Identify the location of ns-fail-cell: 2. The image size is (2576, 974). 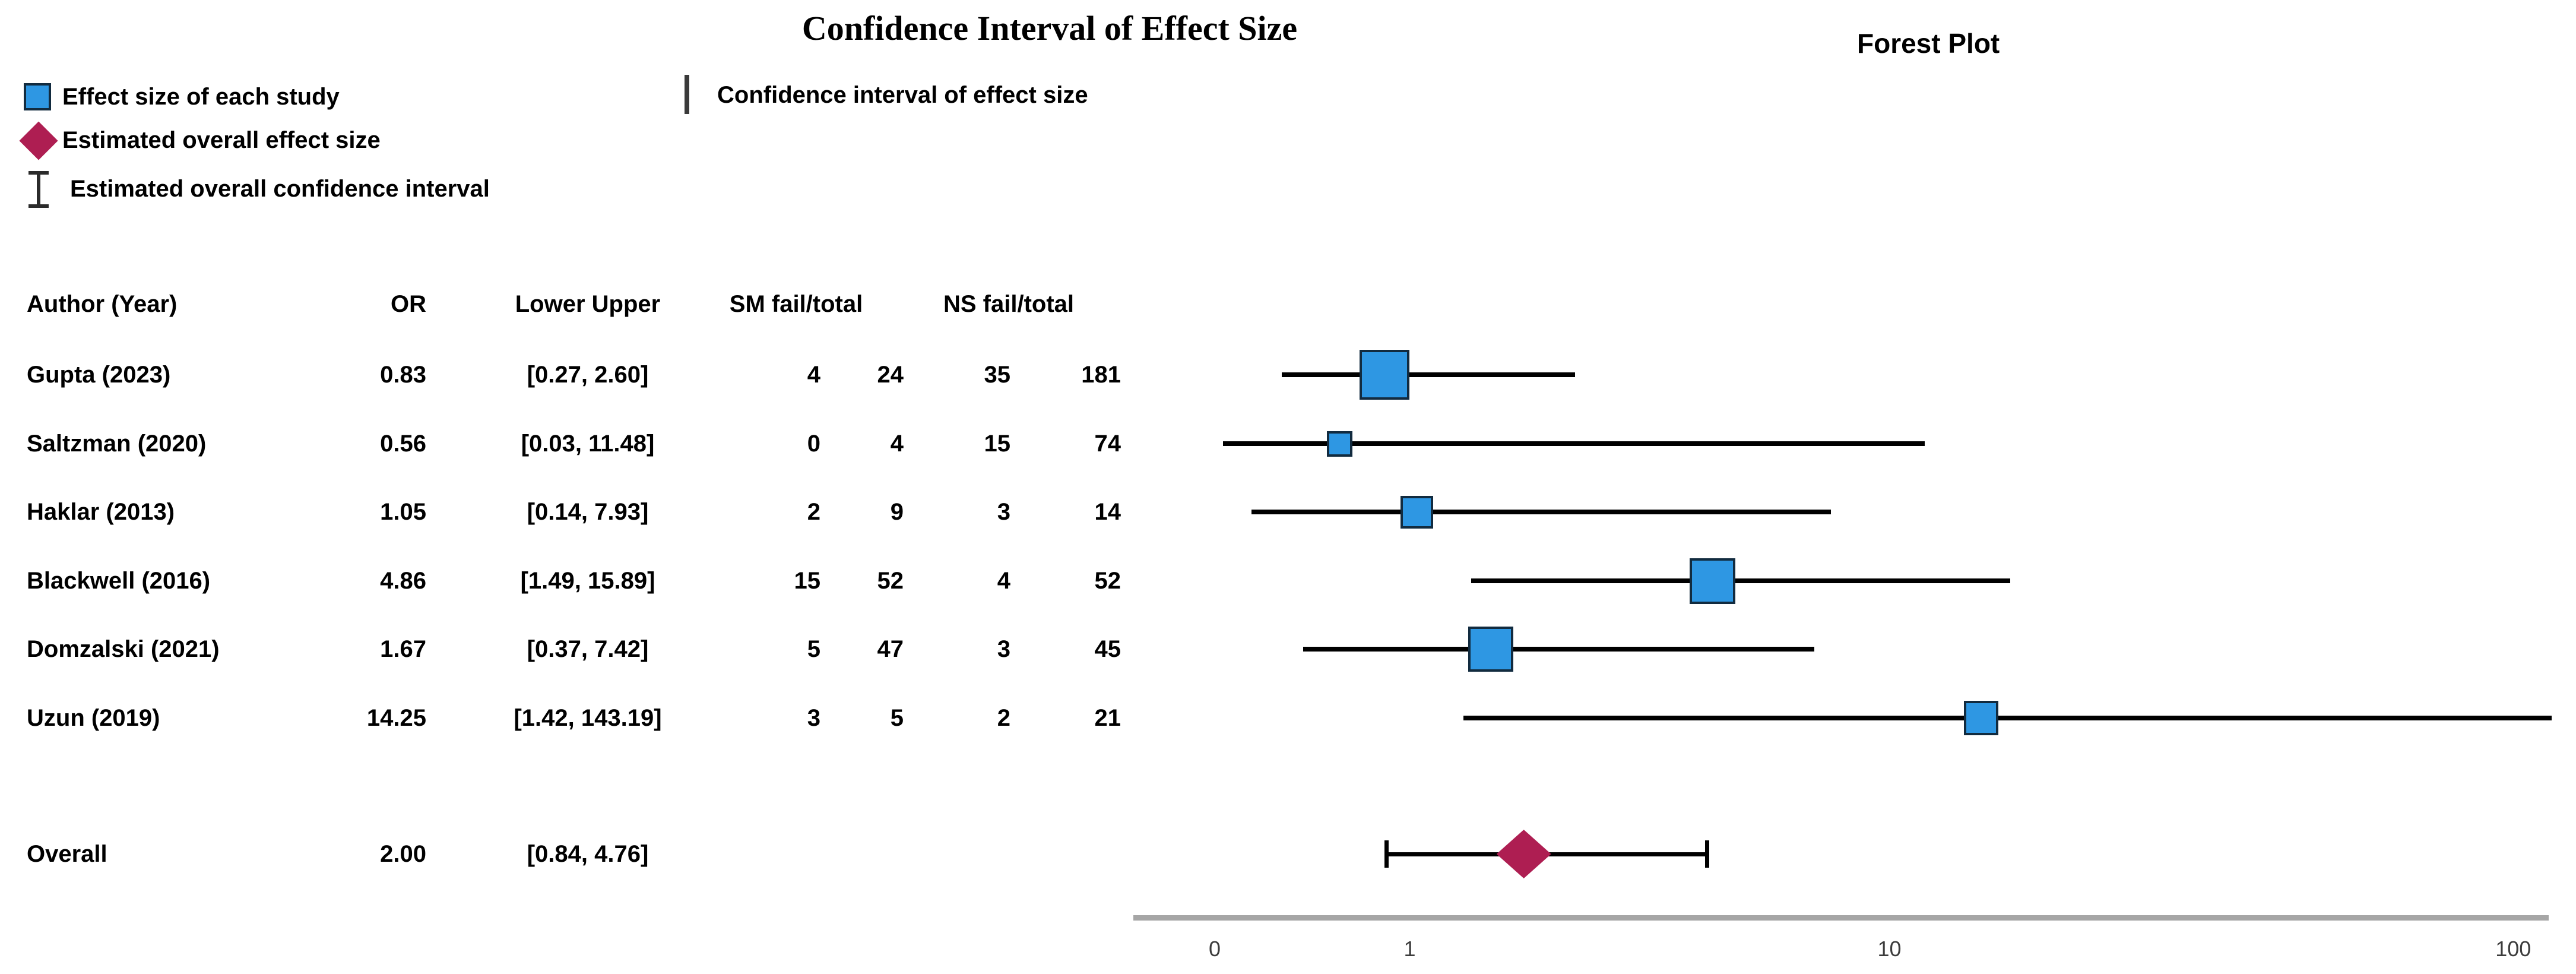
(1004, 718).